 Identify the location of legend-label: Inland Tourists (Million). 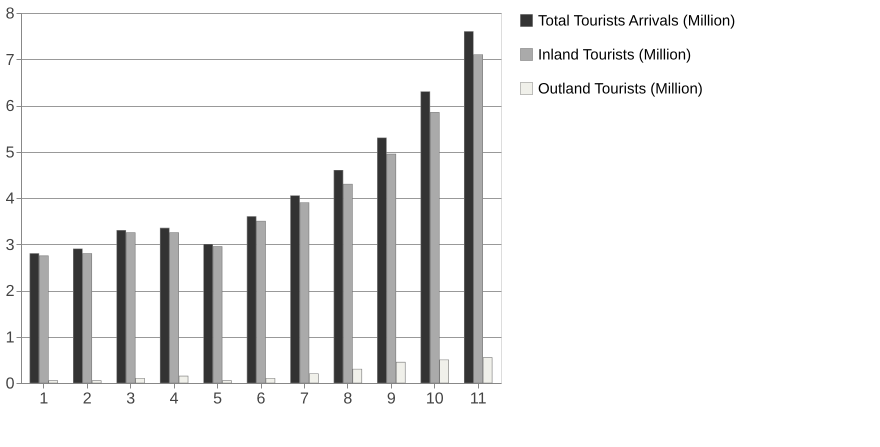
(615, 55).